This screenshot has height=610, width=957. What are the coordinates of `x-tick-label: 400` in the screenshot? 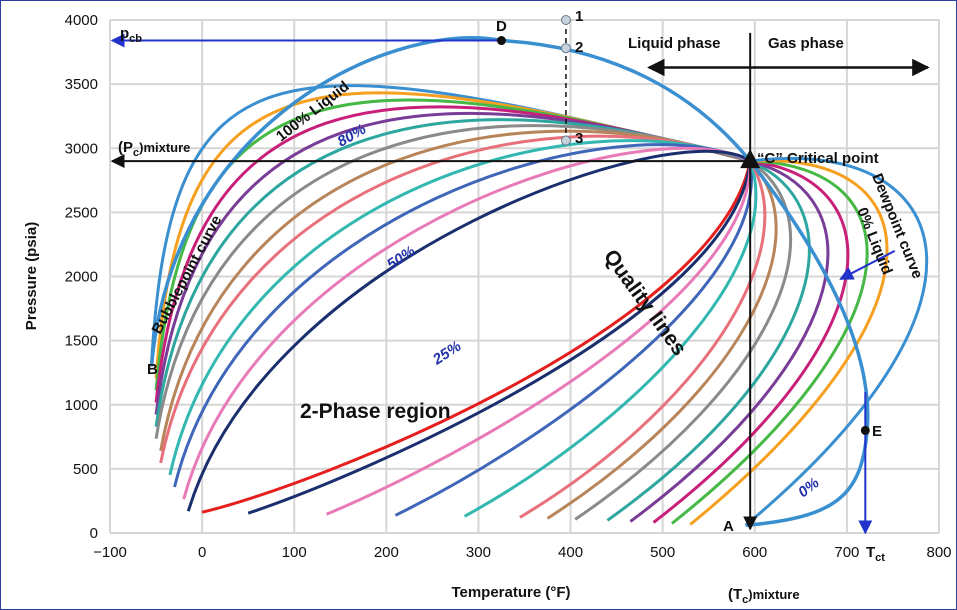 It's located at (570, 552).